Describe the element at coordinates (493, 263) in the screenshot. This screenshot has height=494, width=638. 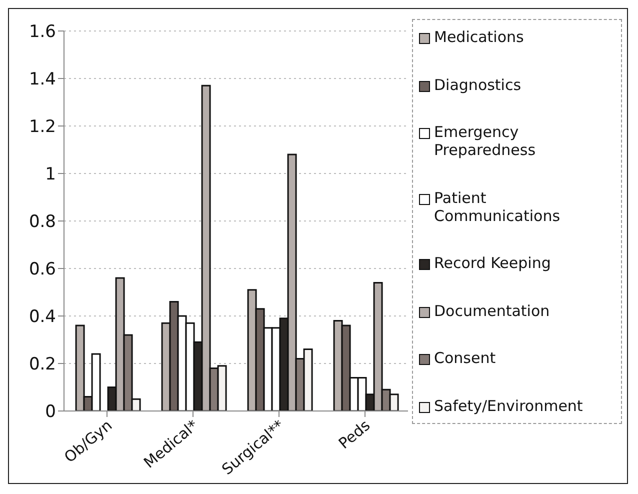
I see `legend-label: Record Keeping` at that location.